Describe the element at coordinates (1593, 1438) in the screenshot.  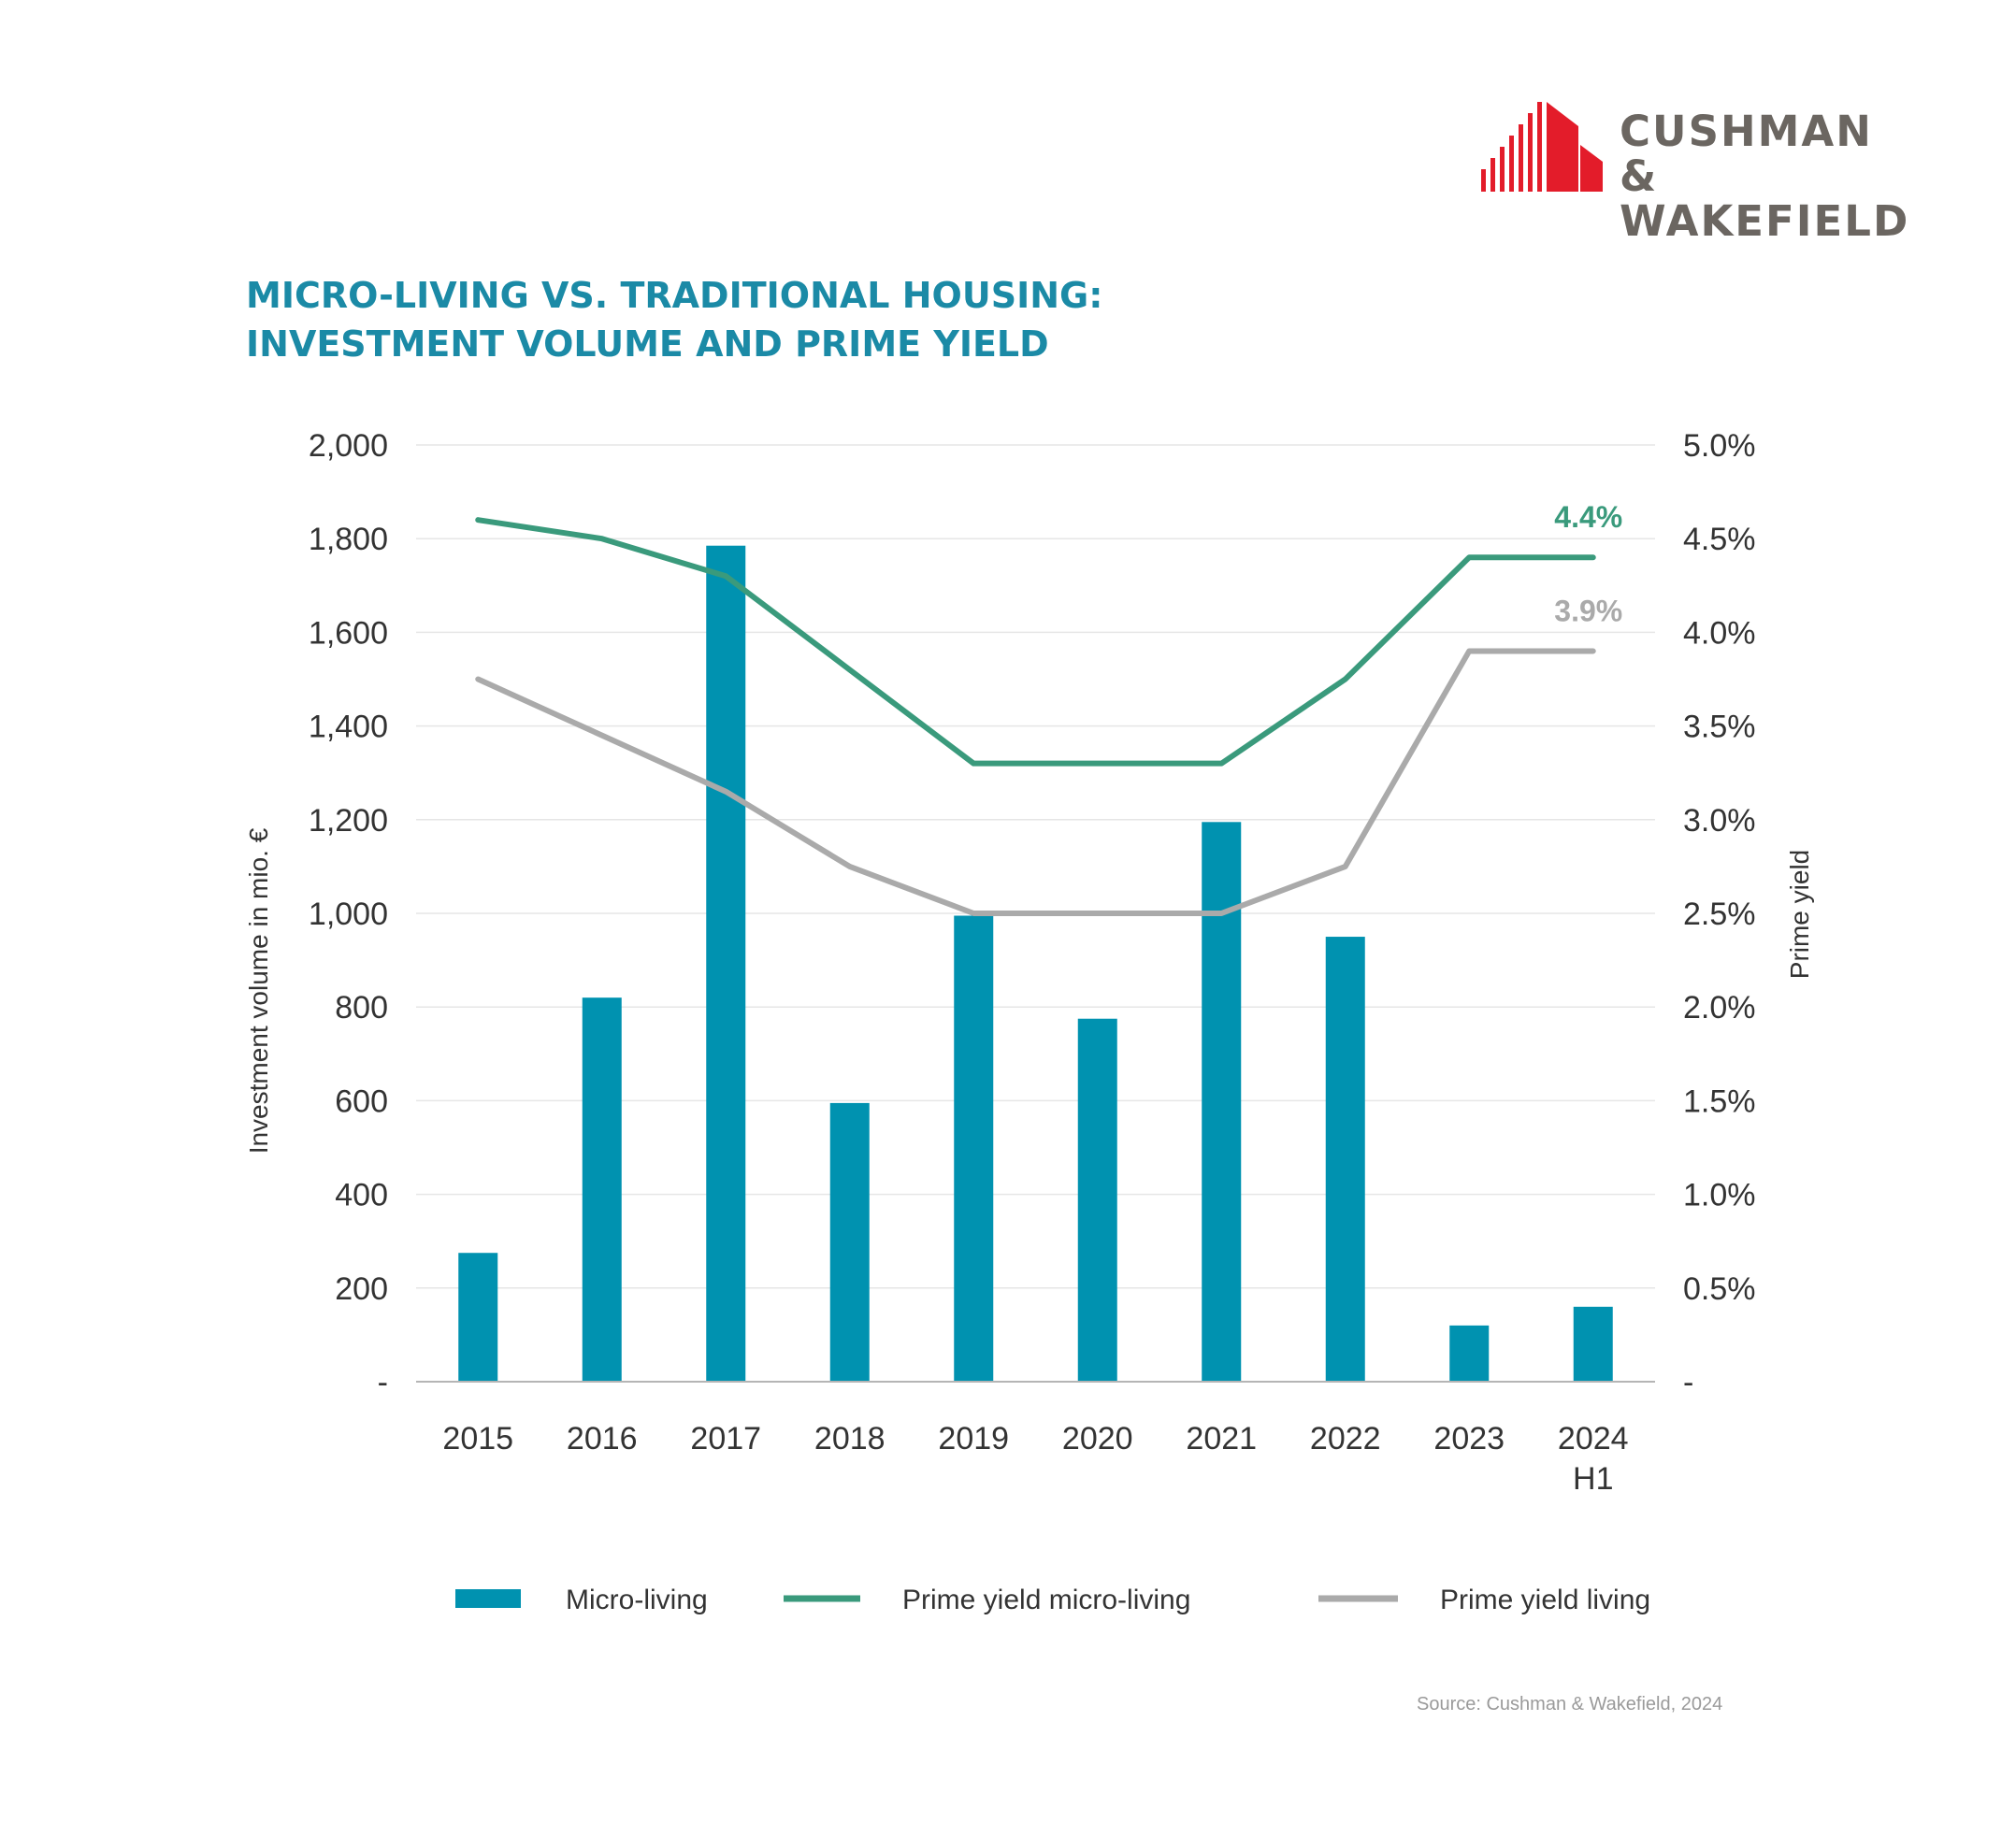
I see `x-tick-label: 2024` at that location.